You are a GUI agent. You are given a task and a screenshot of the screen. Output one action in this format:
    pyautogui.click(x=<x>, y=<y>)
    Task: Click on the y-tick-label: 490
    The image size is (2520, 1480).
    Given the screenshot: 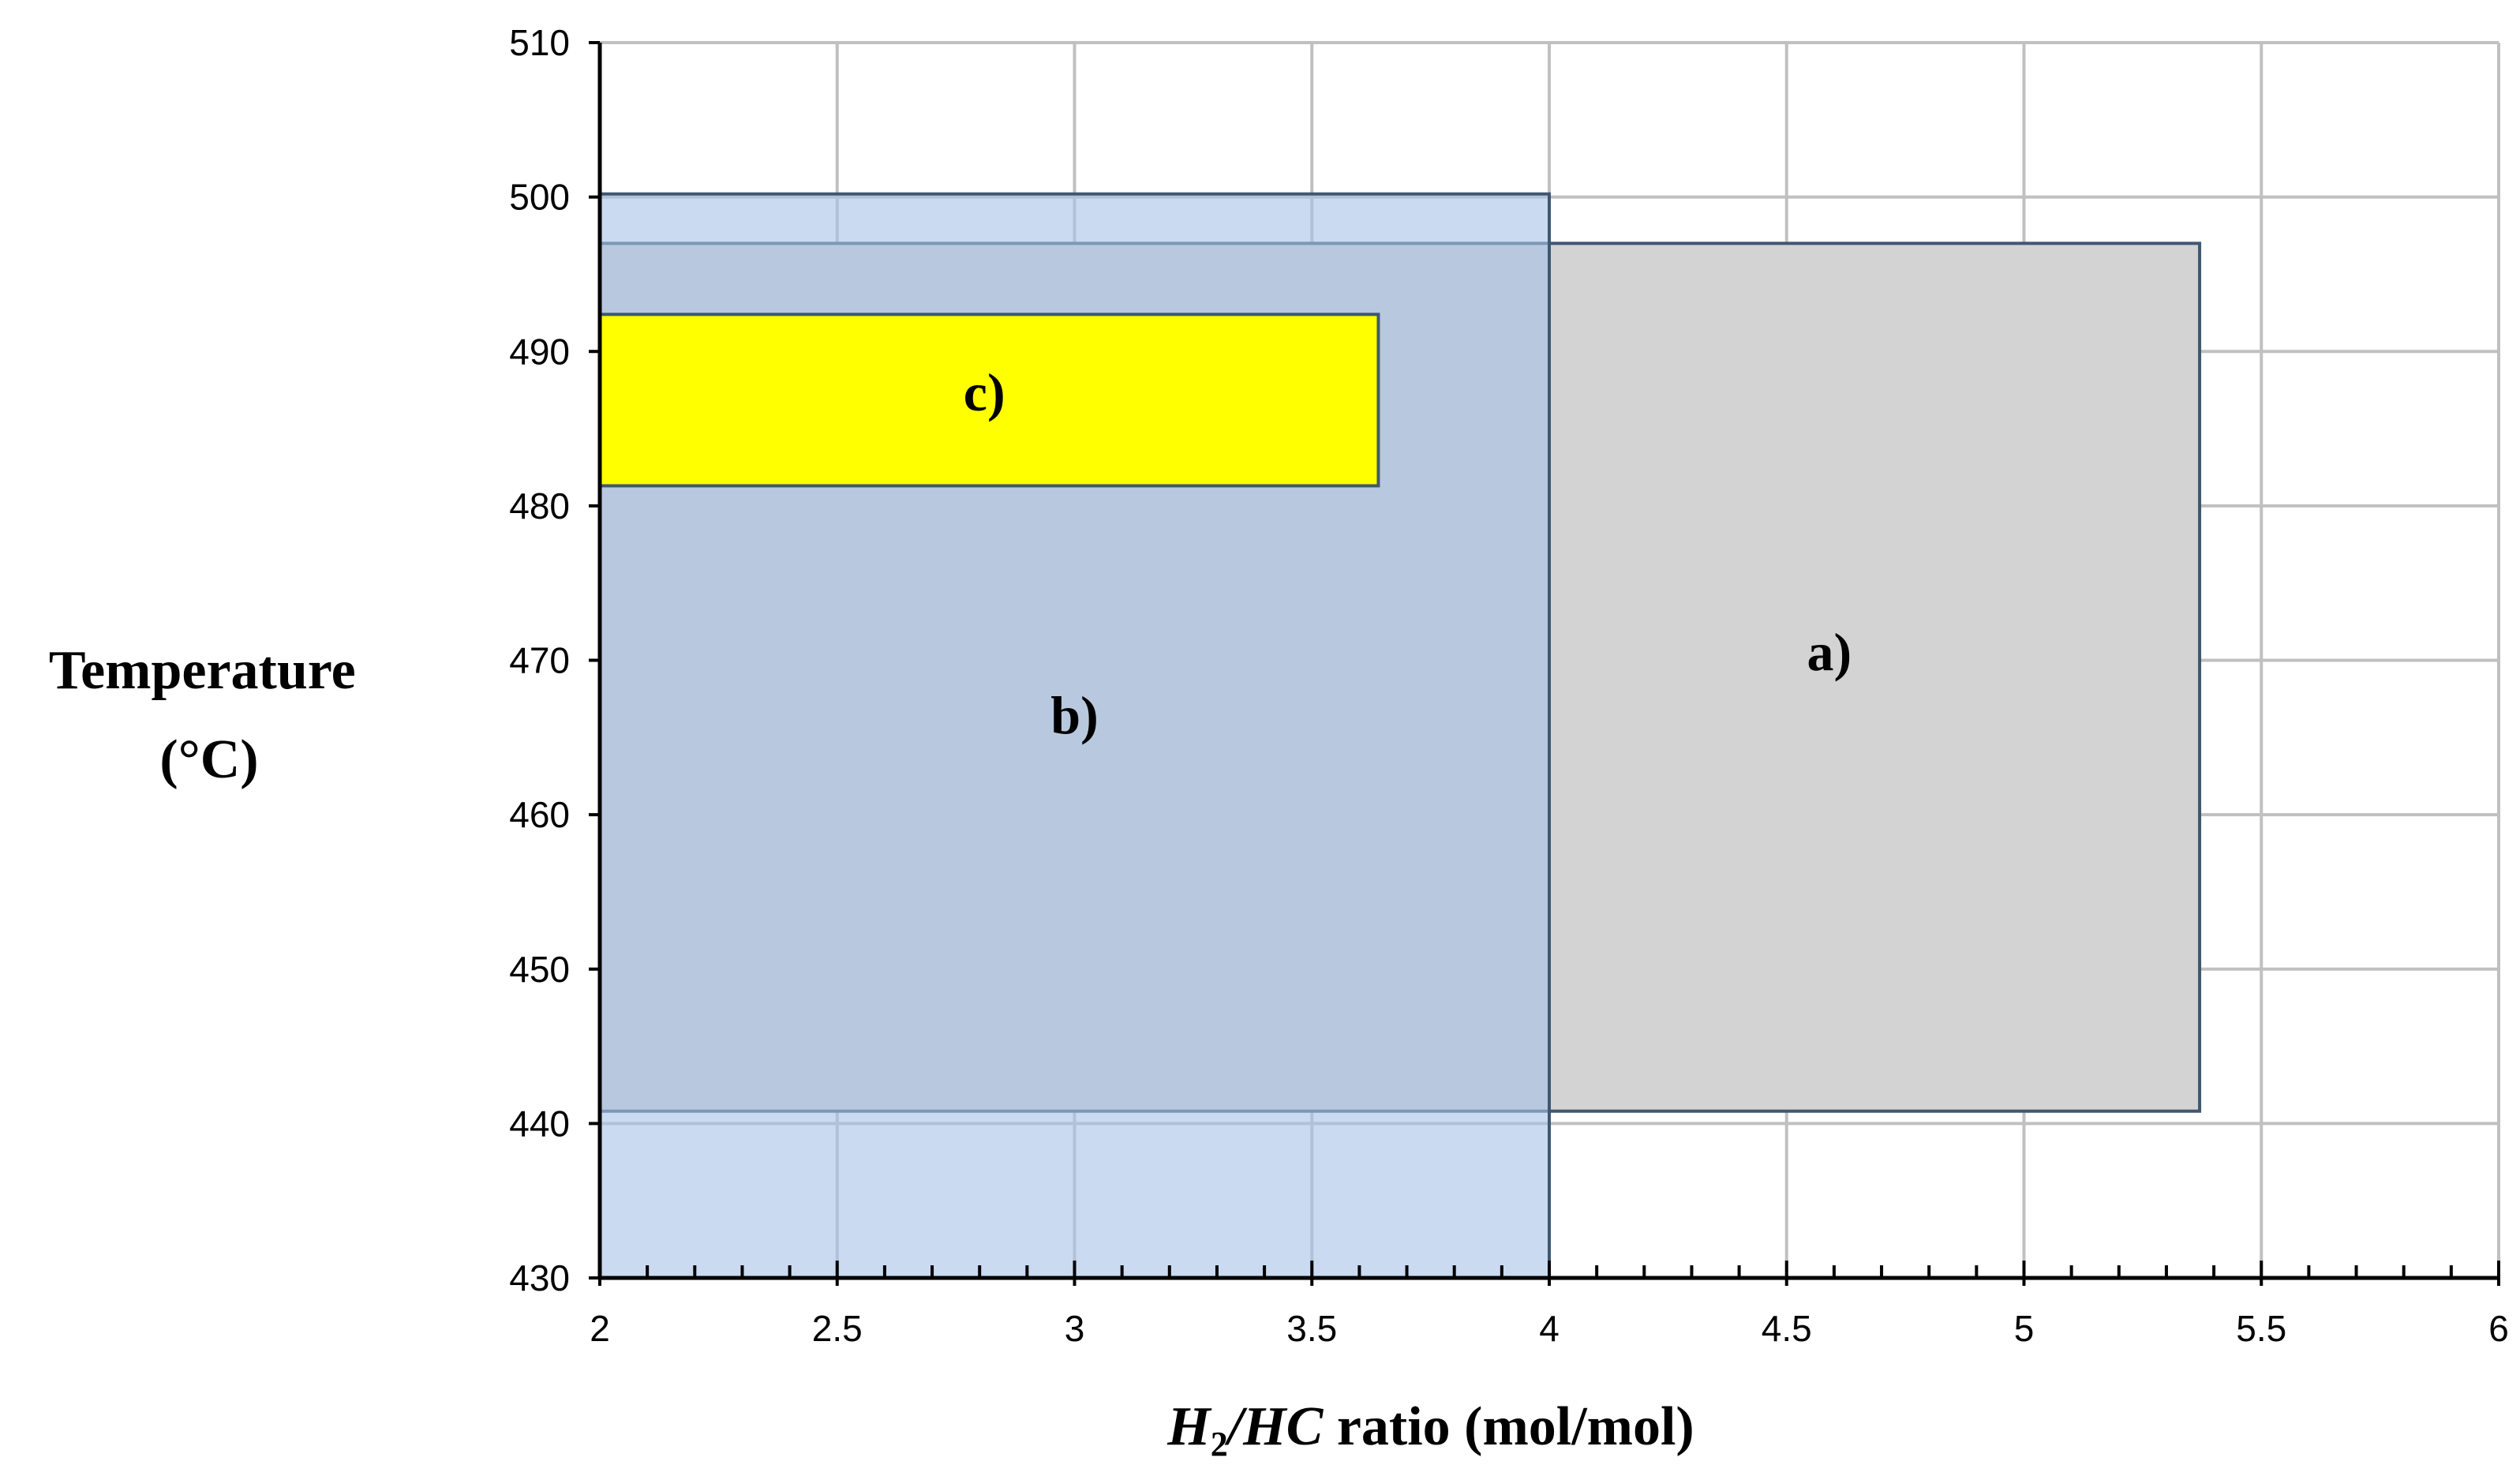 What is the action you would take?
    pyautogui.click(x=539, y=351)
    